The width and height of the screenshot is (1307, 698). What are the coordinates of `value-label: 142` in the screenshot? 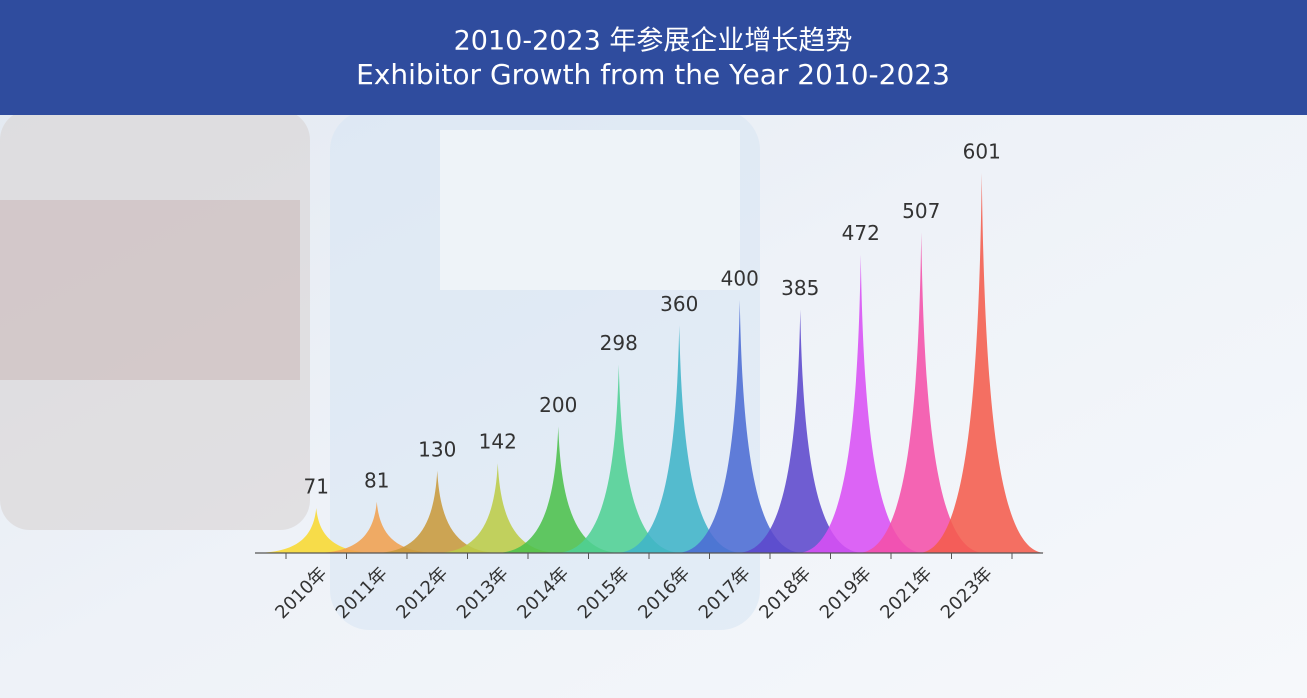 It's located at (498, 442).